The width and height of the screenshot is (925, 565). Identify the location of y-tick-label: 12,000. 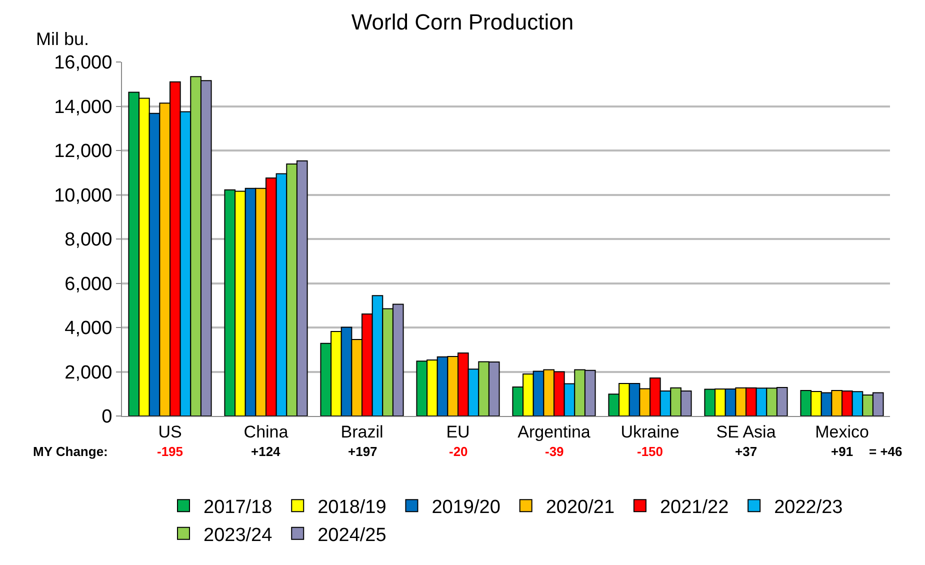
(83, 151).